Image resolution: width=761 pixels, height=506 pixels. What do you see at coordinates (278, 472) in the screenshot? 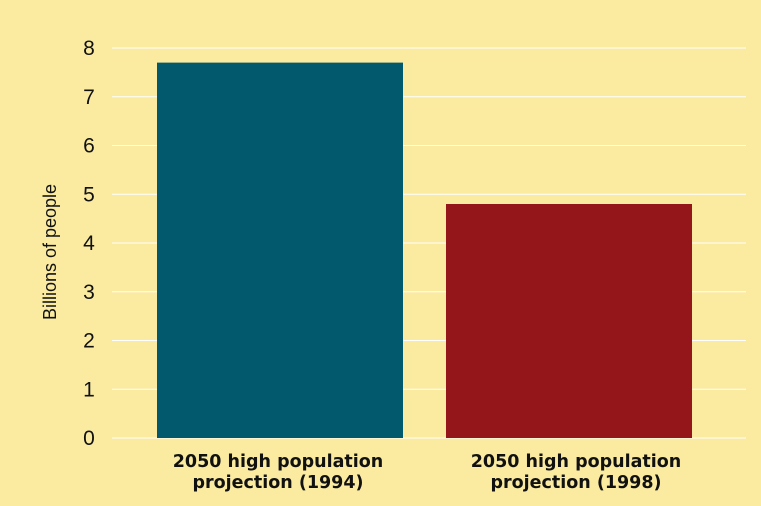
I see `x-category-label: 2050 high population projection (1994)` at bounding box center [278, 472].